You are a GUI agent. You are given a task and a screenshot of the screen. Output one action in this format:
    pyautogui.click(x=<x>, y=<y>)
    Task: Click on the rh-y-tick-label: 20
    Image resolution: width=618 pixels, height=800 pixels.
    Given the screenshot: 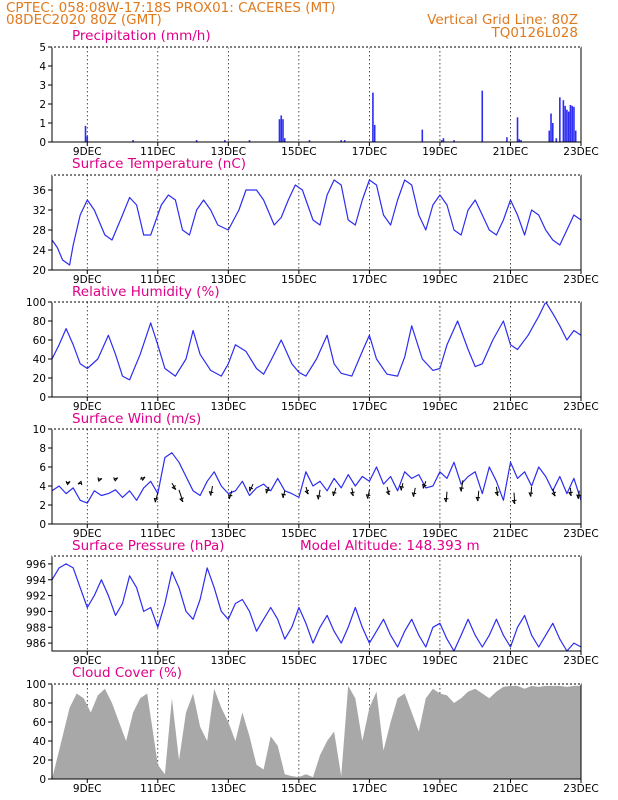 What is the action you would take?
    pyautogui.click(x=39, y=379)
    